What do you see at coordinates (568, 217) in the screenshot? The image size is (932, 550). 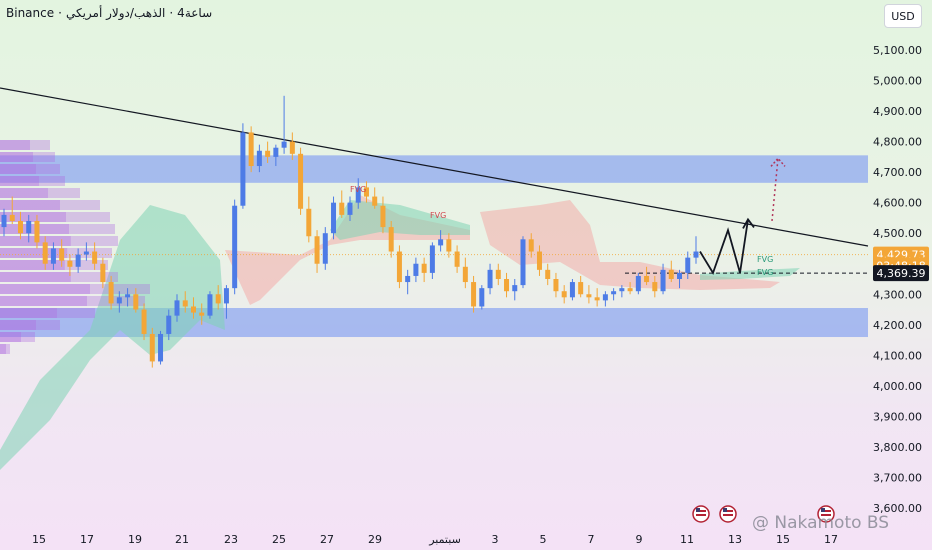 I see `annotations-layer: FVG FVG FVG FVG` at bounding box center [568, 217].